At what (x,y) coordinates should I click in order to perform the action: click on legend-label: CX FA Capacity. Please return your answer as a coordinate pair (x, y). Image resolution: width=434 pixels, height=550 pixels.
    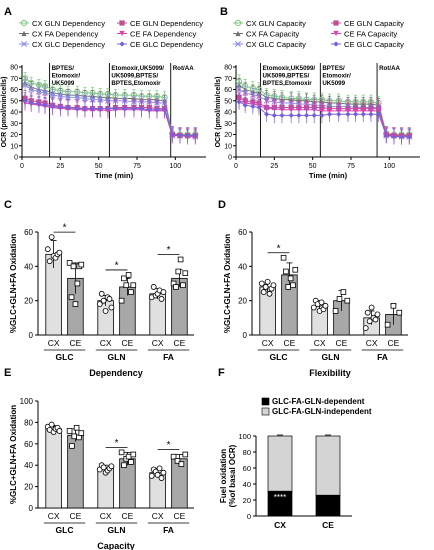
    Looking at the image, I should click on (272, 34).